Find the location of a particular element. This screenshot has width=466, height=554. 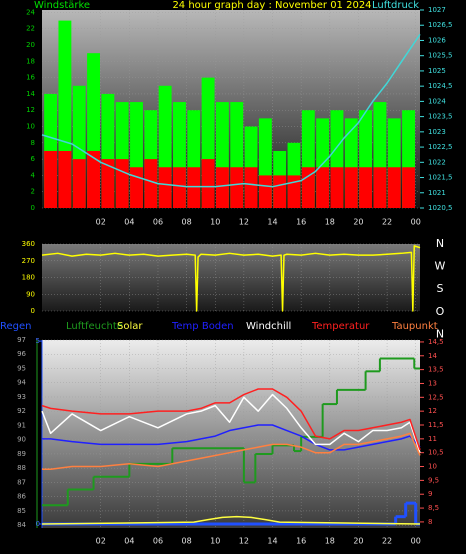

y-axis-label: Windstärke is located at coordinates (62, 5).